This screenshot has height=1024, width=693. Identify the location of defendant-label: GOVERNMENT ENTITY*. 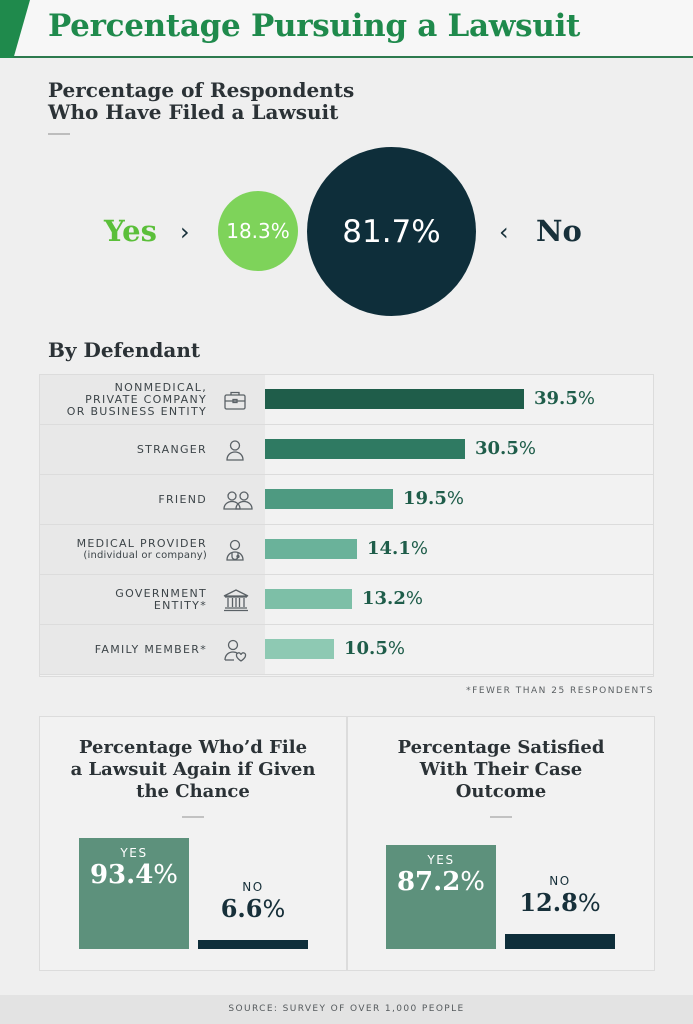
(107, 599).